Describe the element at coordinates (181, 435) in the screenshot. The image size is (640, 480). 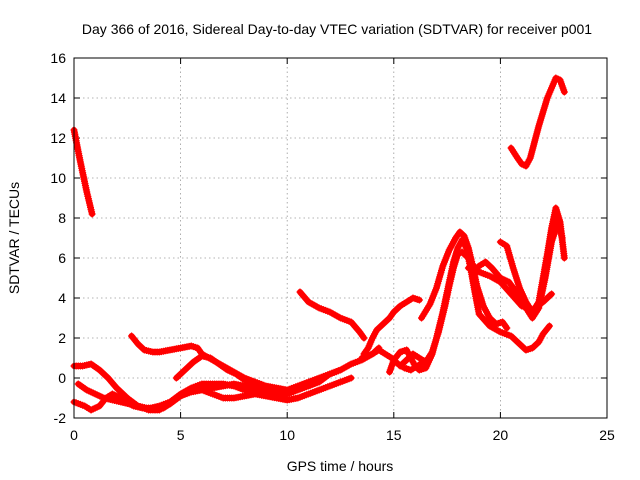
I see `x-tick-label: 5` at that location.